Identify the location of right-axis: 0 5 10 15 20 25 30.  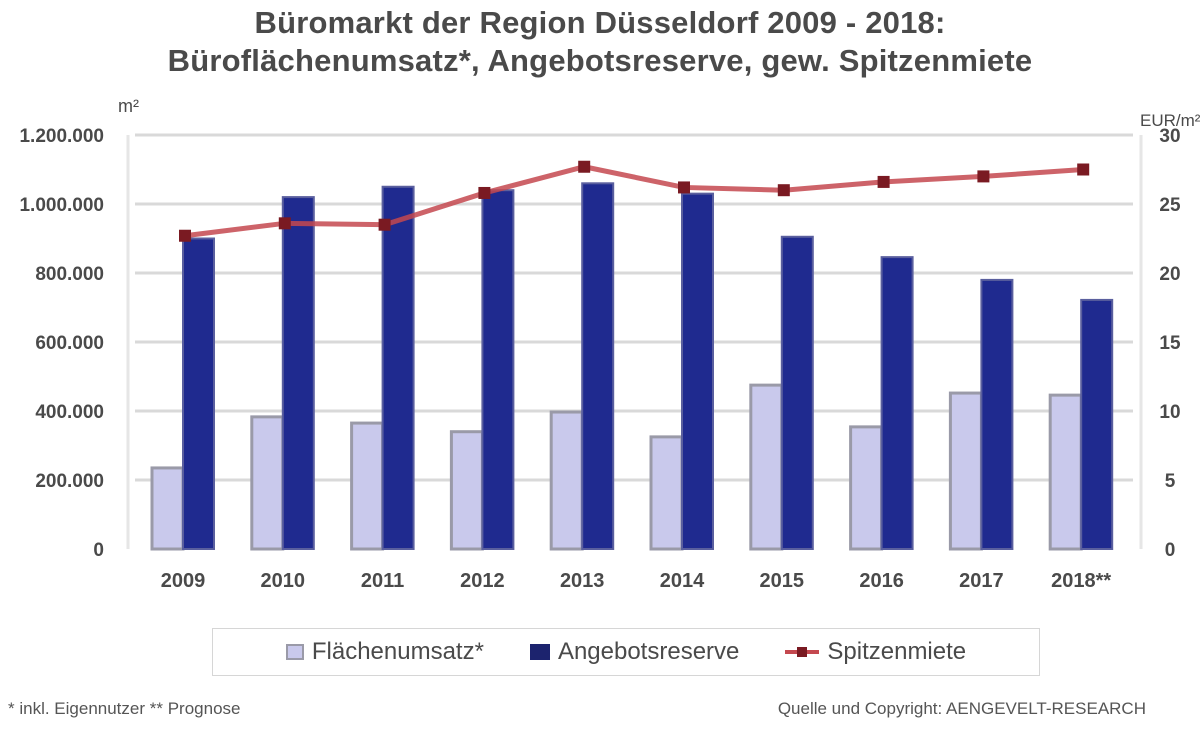
(1160, 343).